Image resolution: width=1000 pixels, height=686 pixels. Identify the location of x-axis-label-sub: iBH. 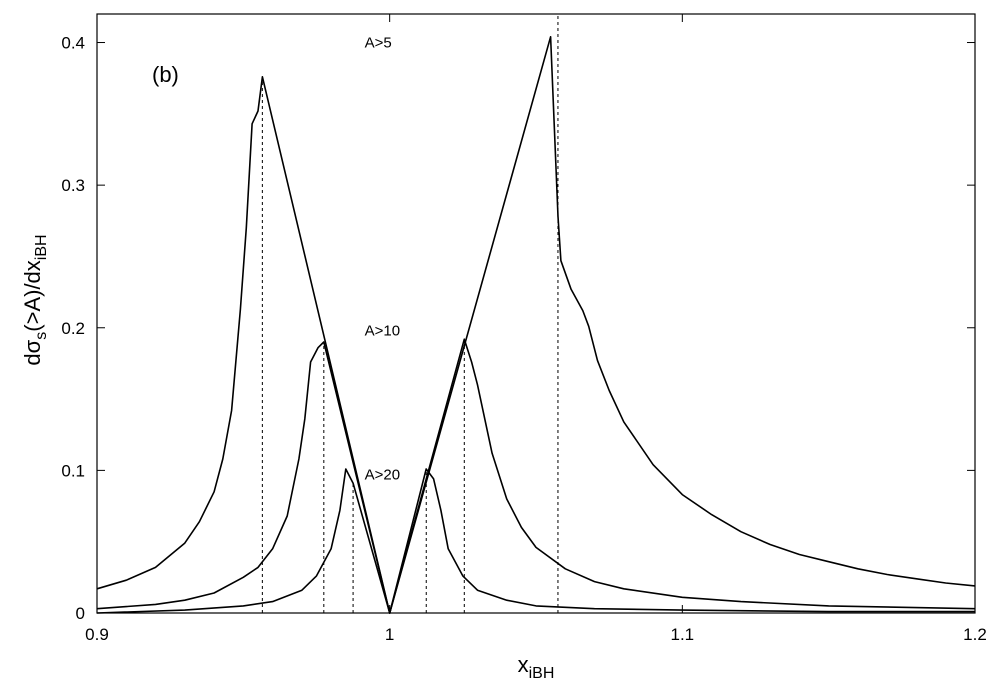
(542, 673).